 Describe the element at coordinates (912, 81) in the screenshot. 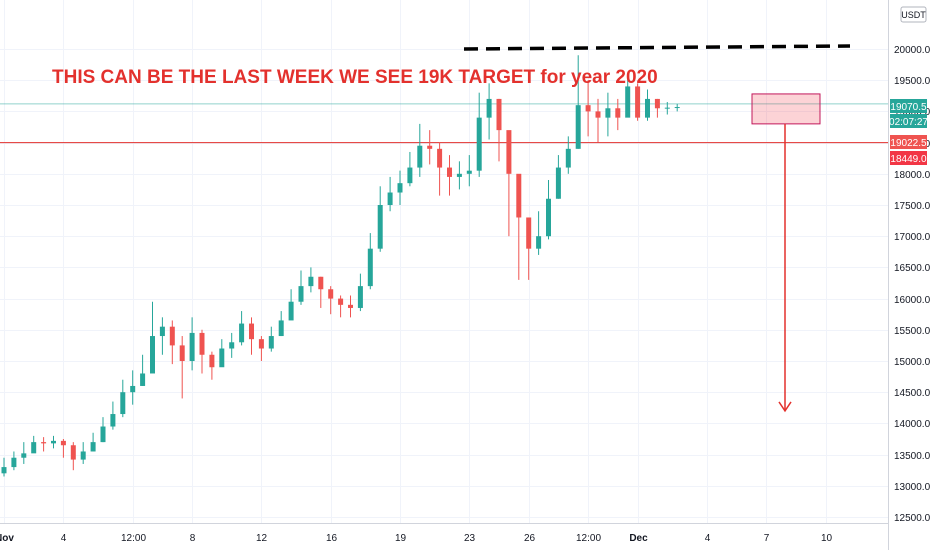

I see `y-tick-label: 19500.0` at that location.